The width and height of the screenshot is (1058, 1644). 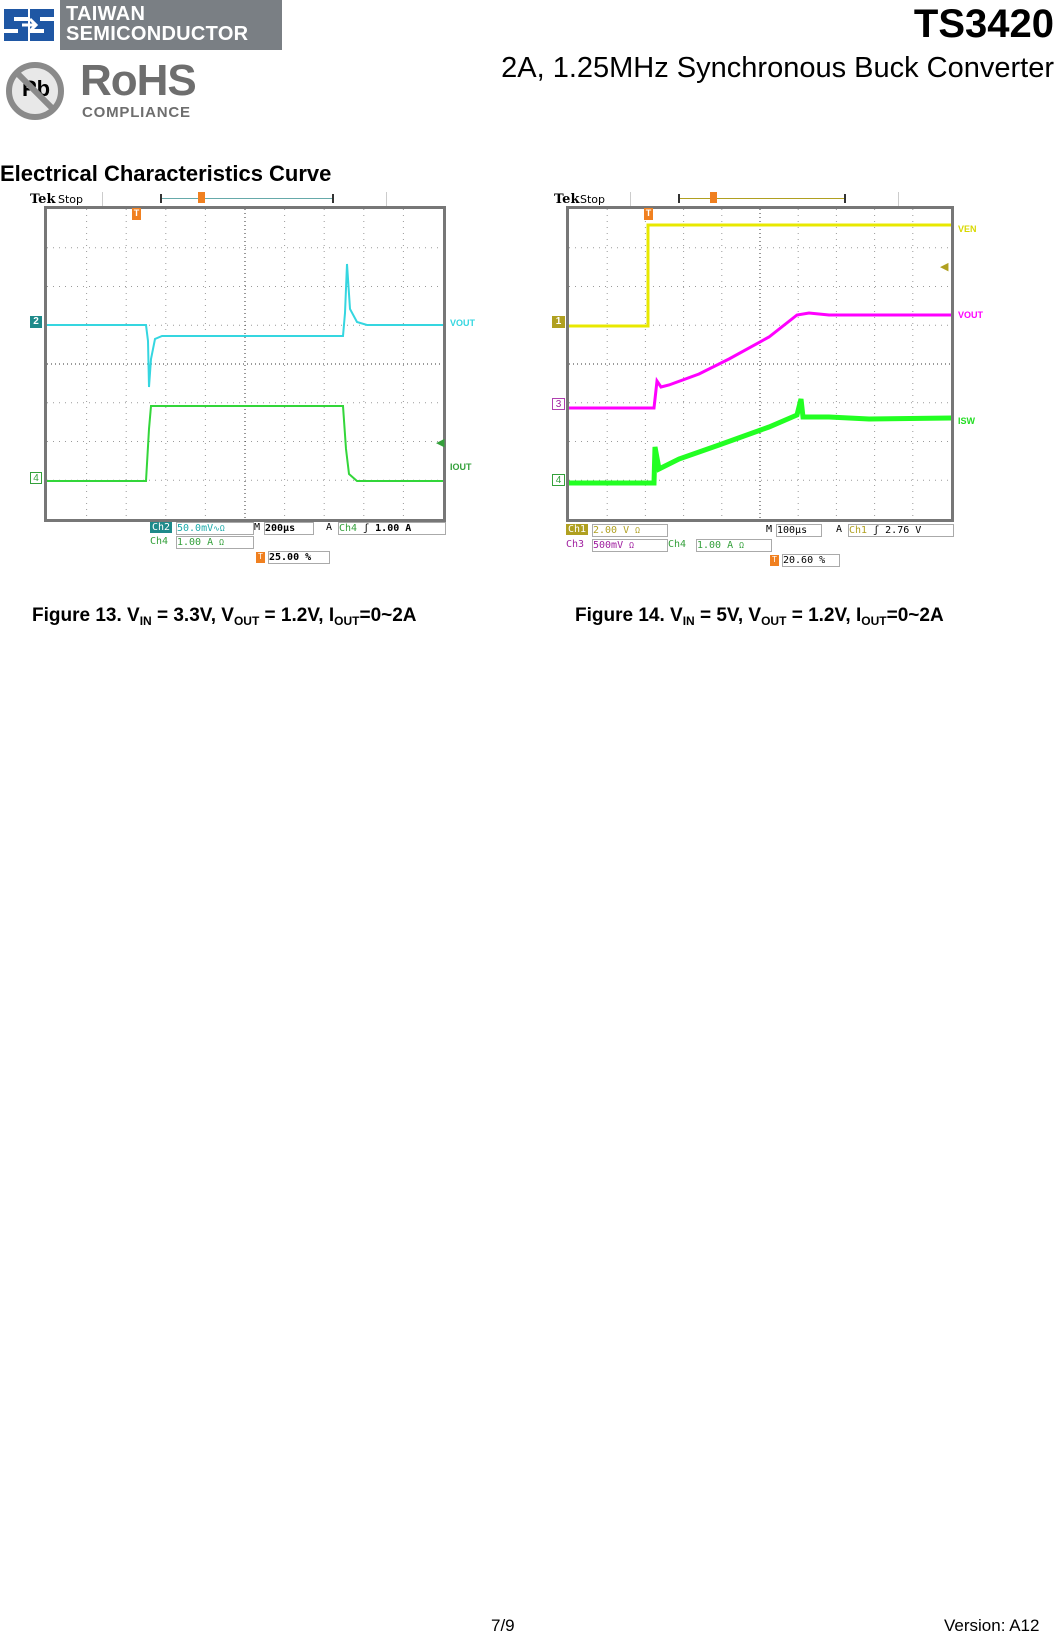 What do you see at coordinates (811, 560) in the screenshot?
I see `trigger-position-value: 20.60 %` at bounding box center [811, 560].